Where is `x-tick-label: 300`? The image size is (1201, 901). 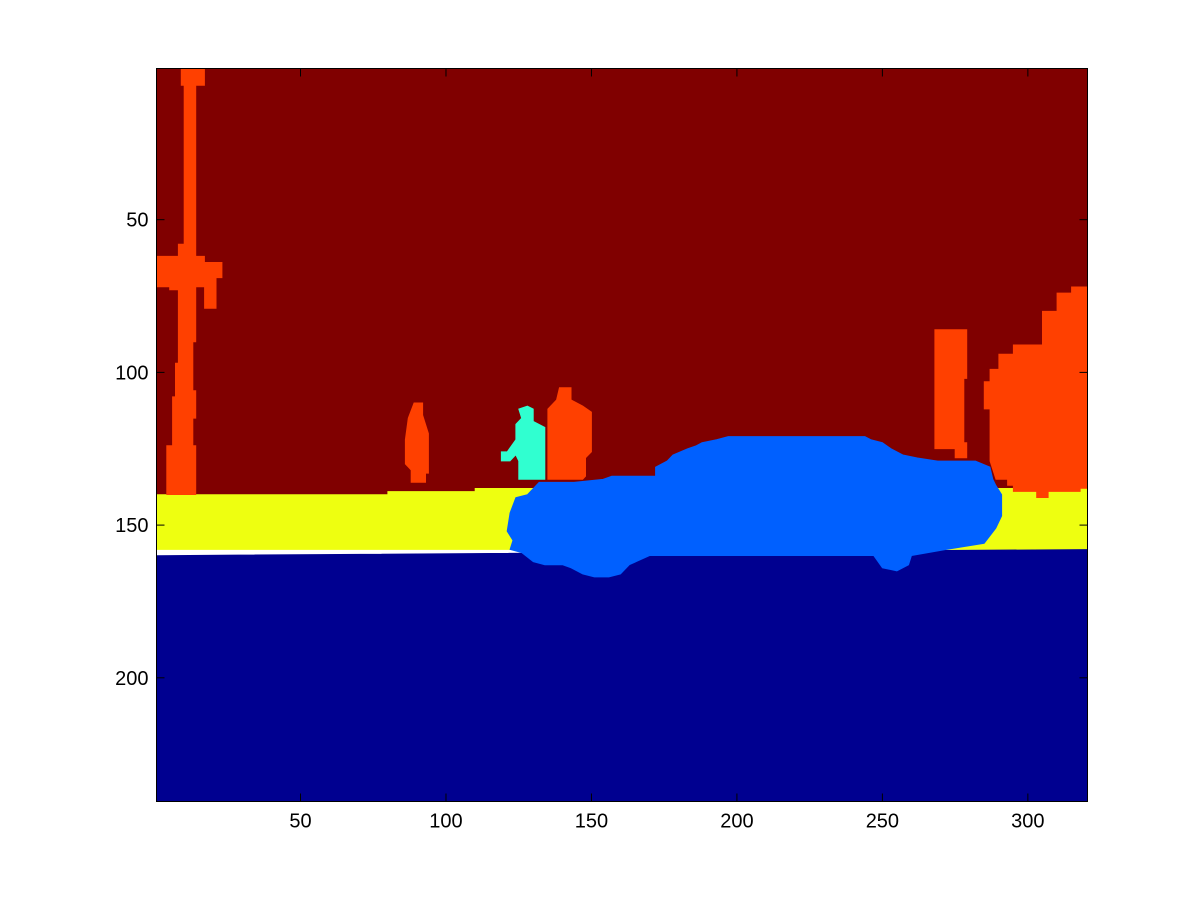 x-tick-label: 300 is located at coordinates (1027, 822).